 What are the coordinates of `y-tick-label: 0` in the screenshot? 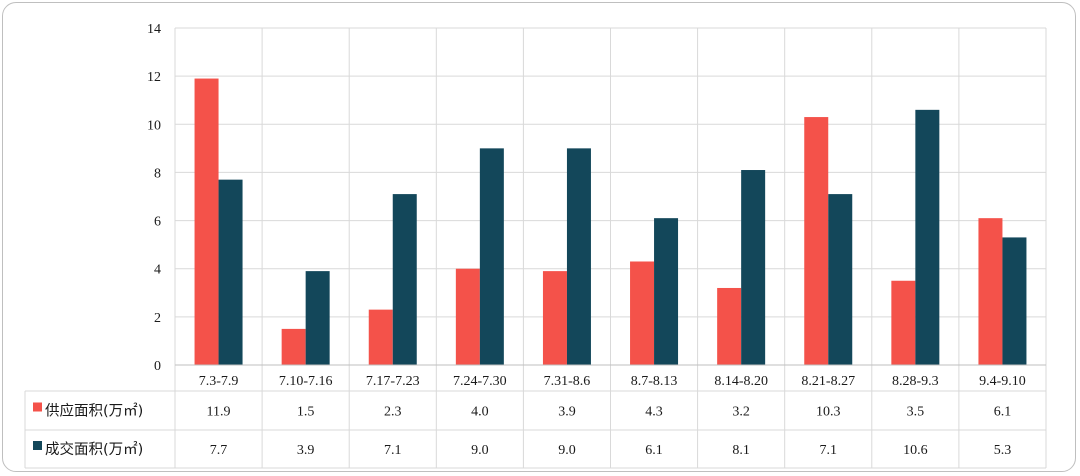 It's located at (157, 366).